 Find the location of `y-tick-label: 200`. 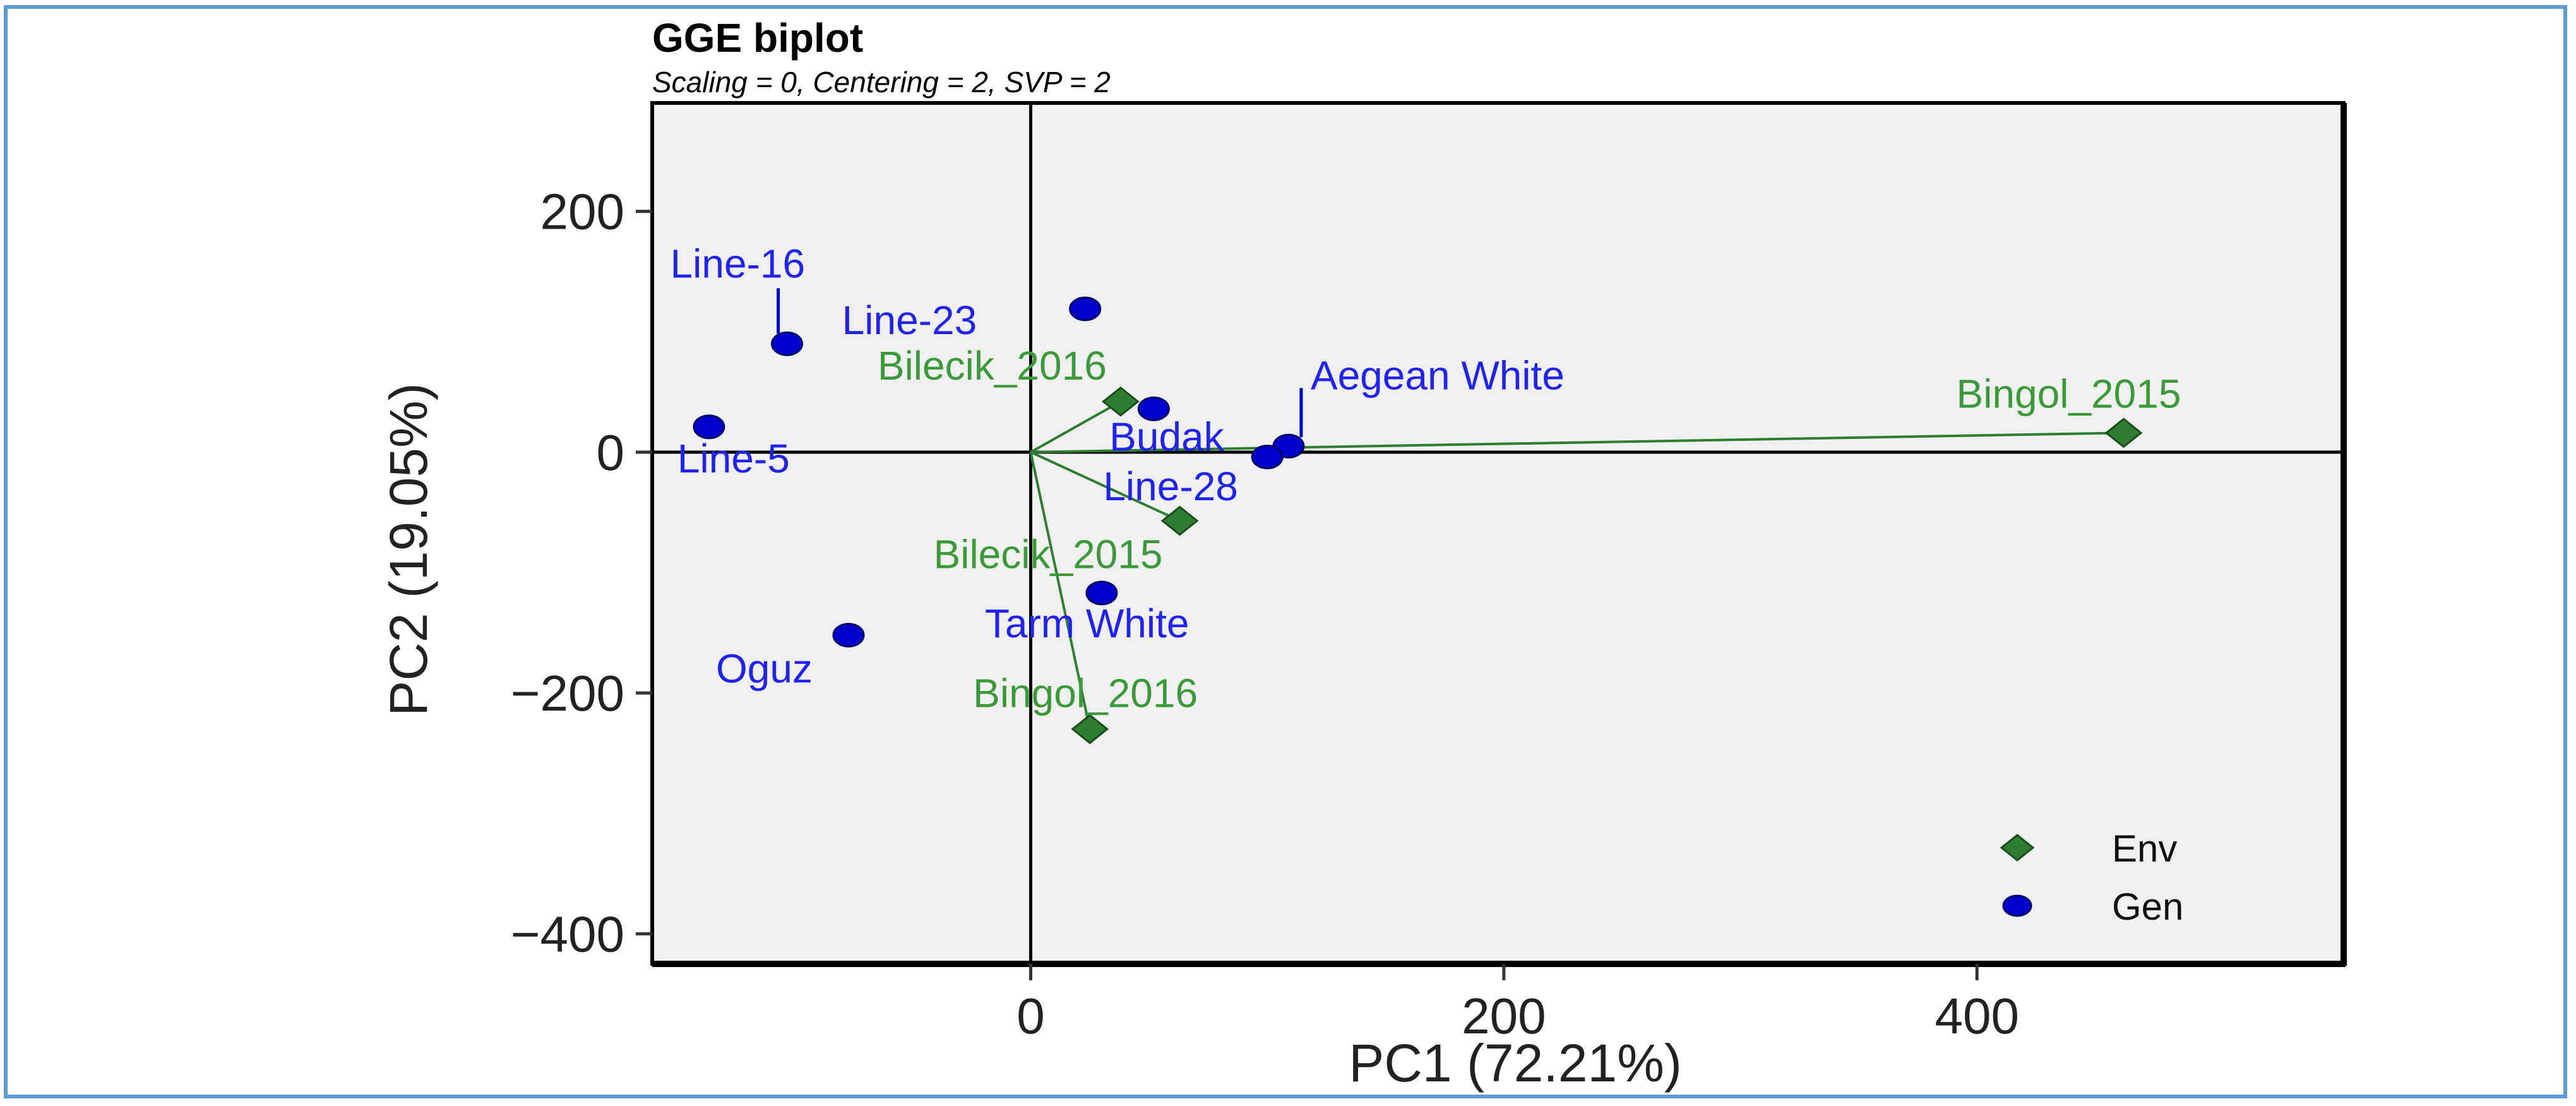

y-tick-label: 200 is located at coordinates (582, 212).